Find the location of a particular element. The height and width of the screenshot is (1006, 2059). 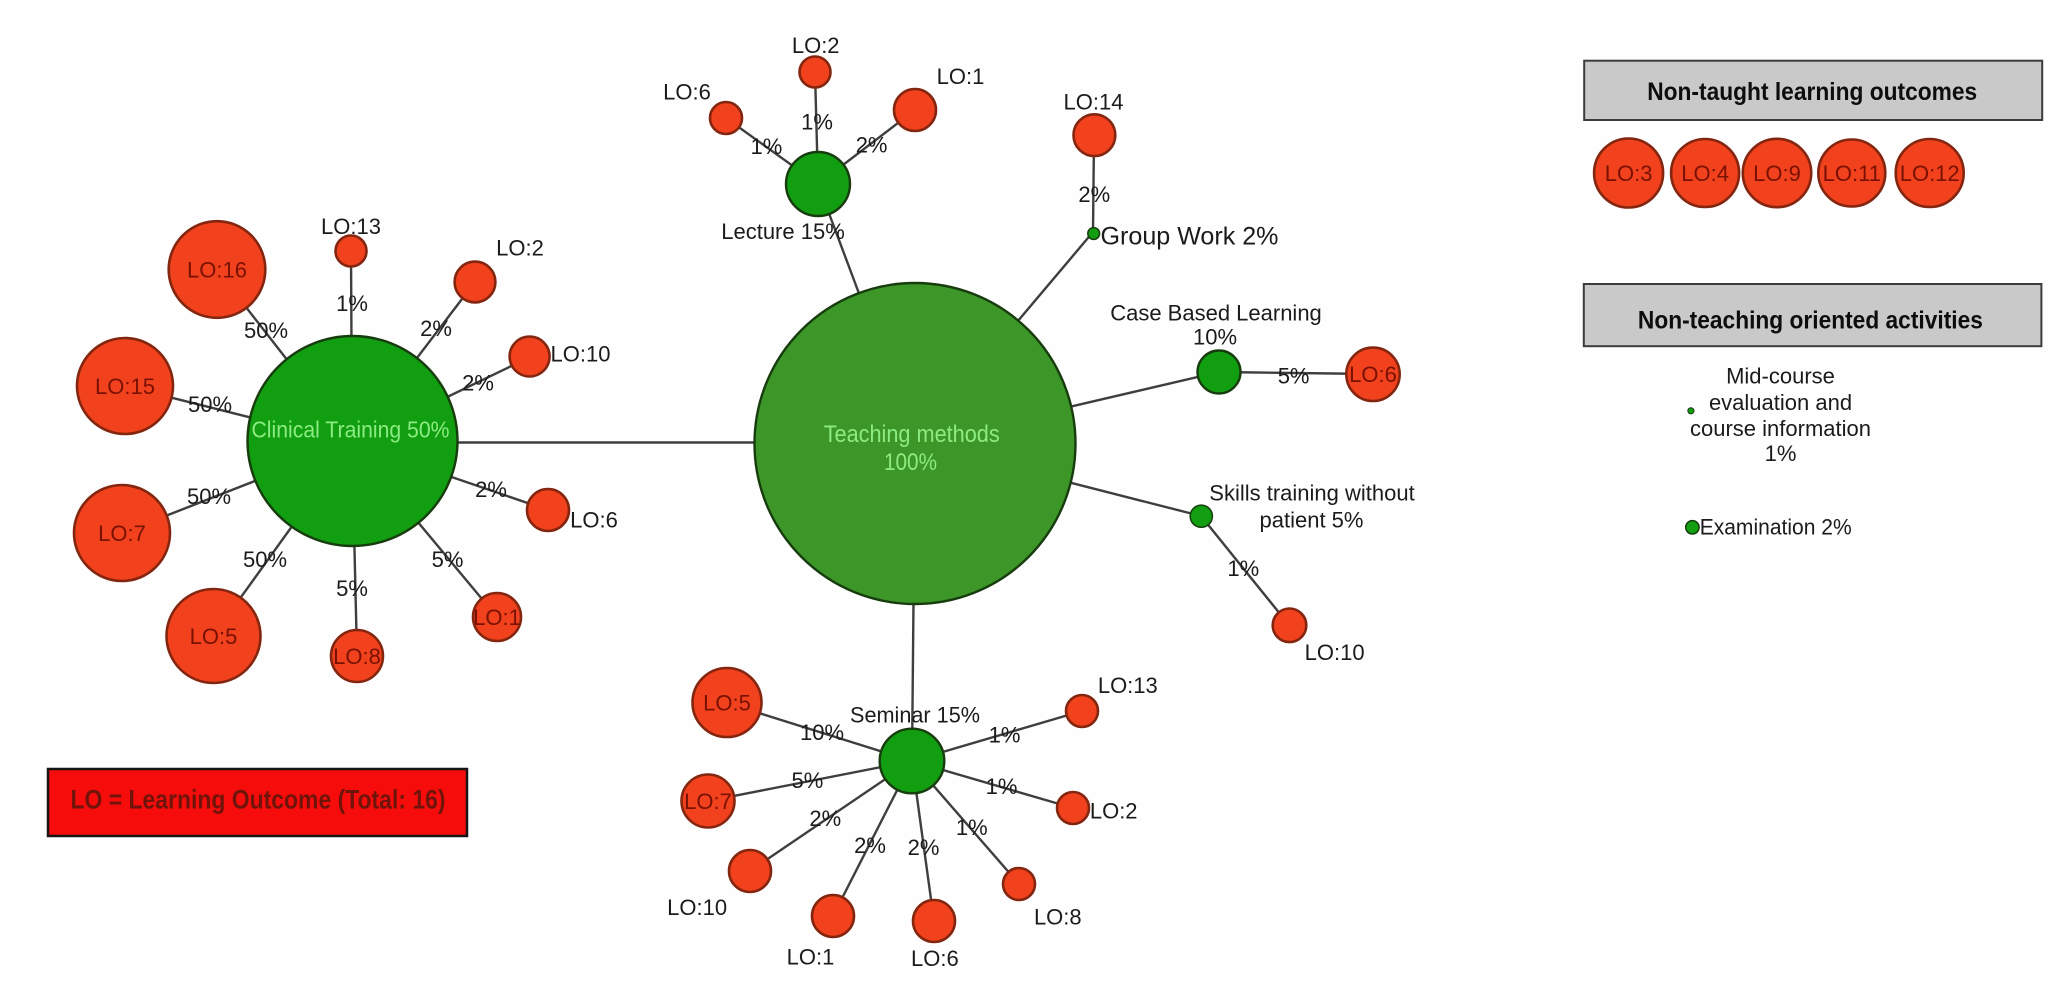

svg-text: Lecture 15% is located at coordinates (783, 231).